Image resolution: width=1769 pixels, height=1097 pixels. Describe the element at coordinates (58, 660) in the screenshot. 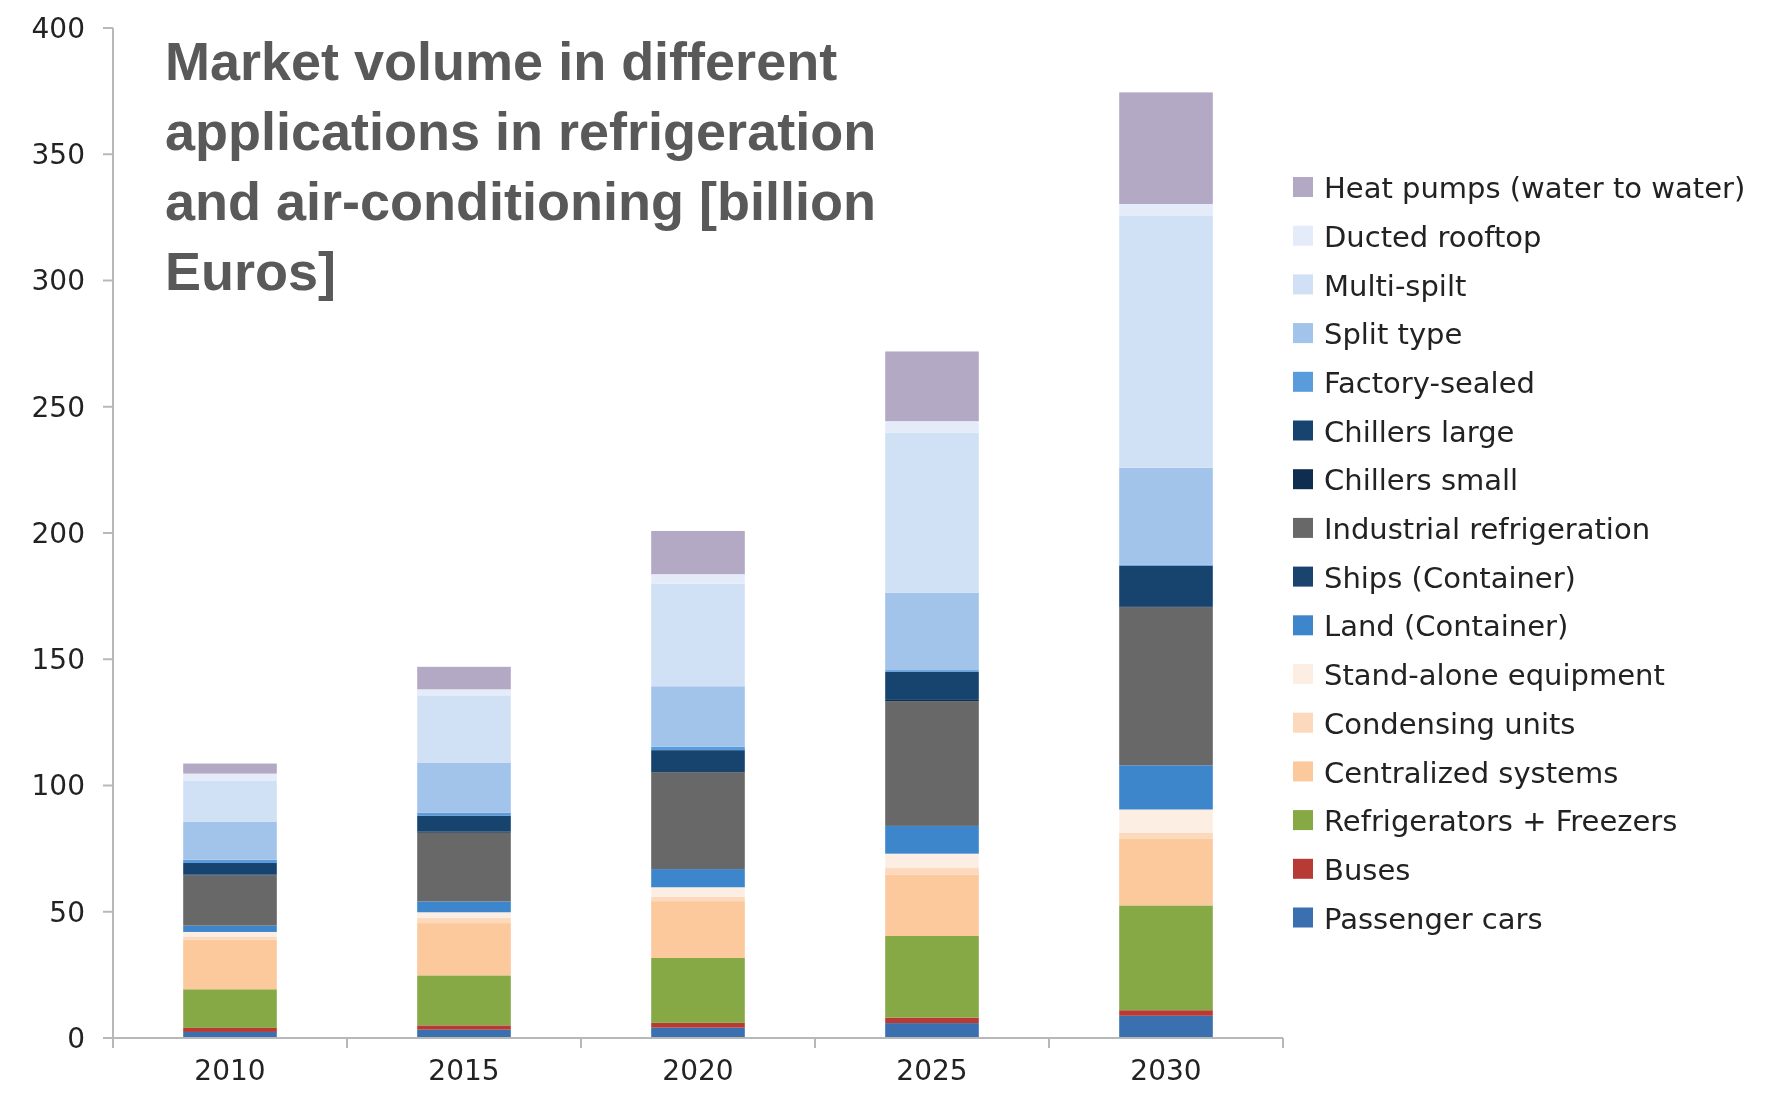

I see `y-tick-label: 150` at that location.